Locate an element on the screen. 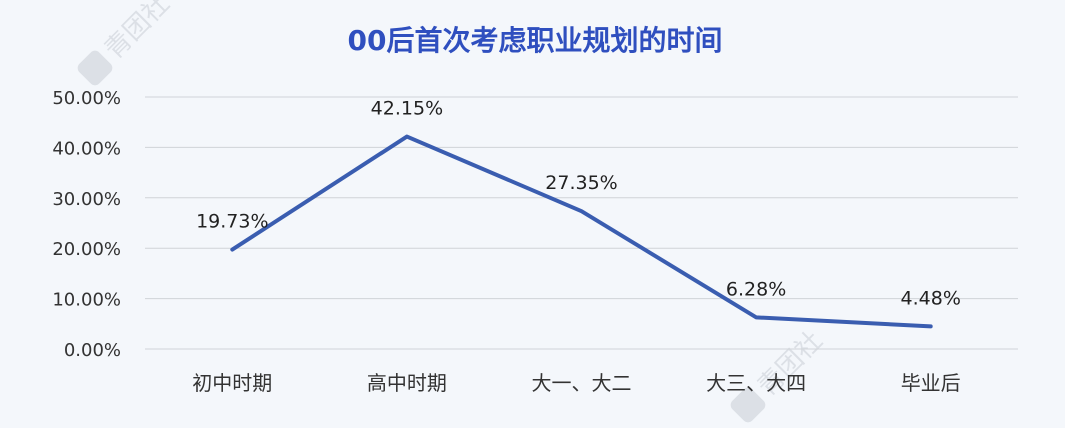  y-tick-label: 30.00% is located at coordinates (86, 199).